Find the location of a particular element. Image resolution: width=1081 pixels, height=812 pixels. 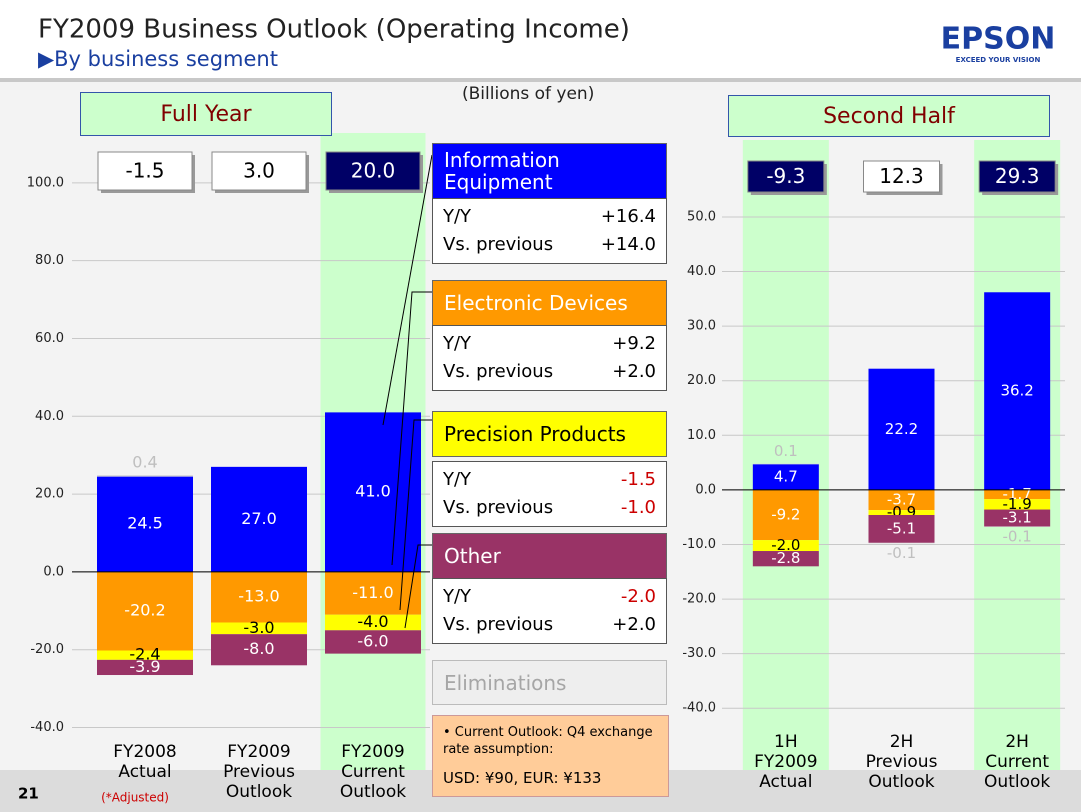

header-rule is located at coordinates (540, 80).